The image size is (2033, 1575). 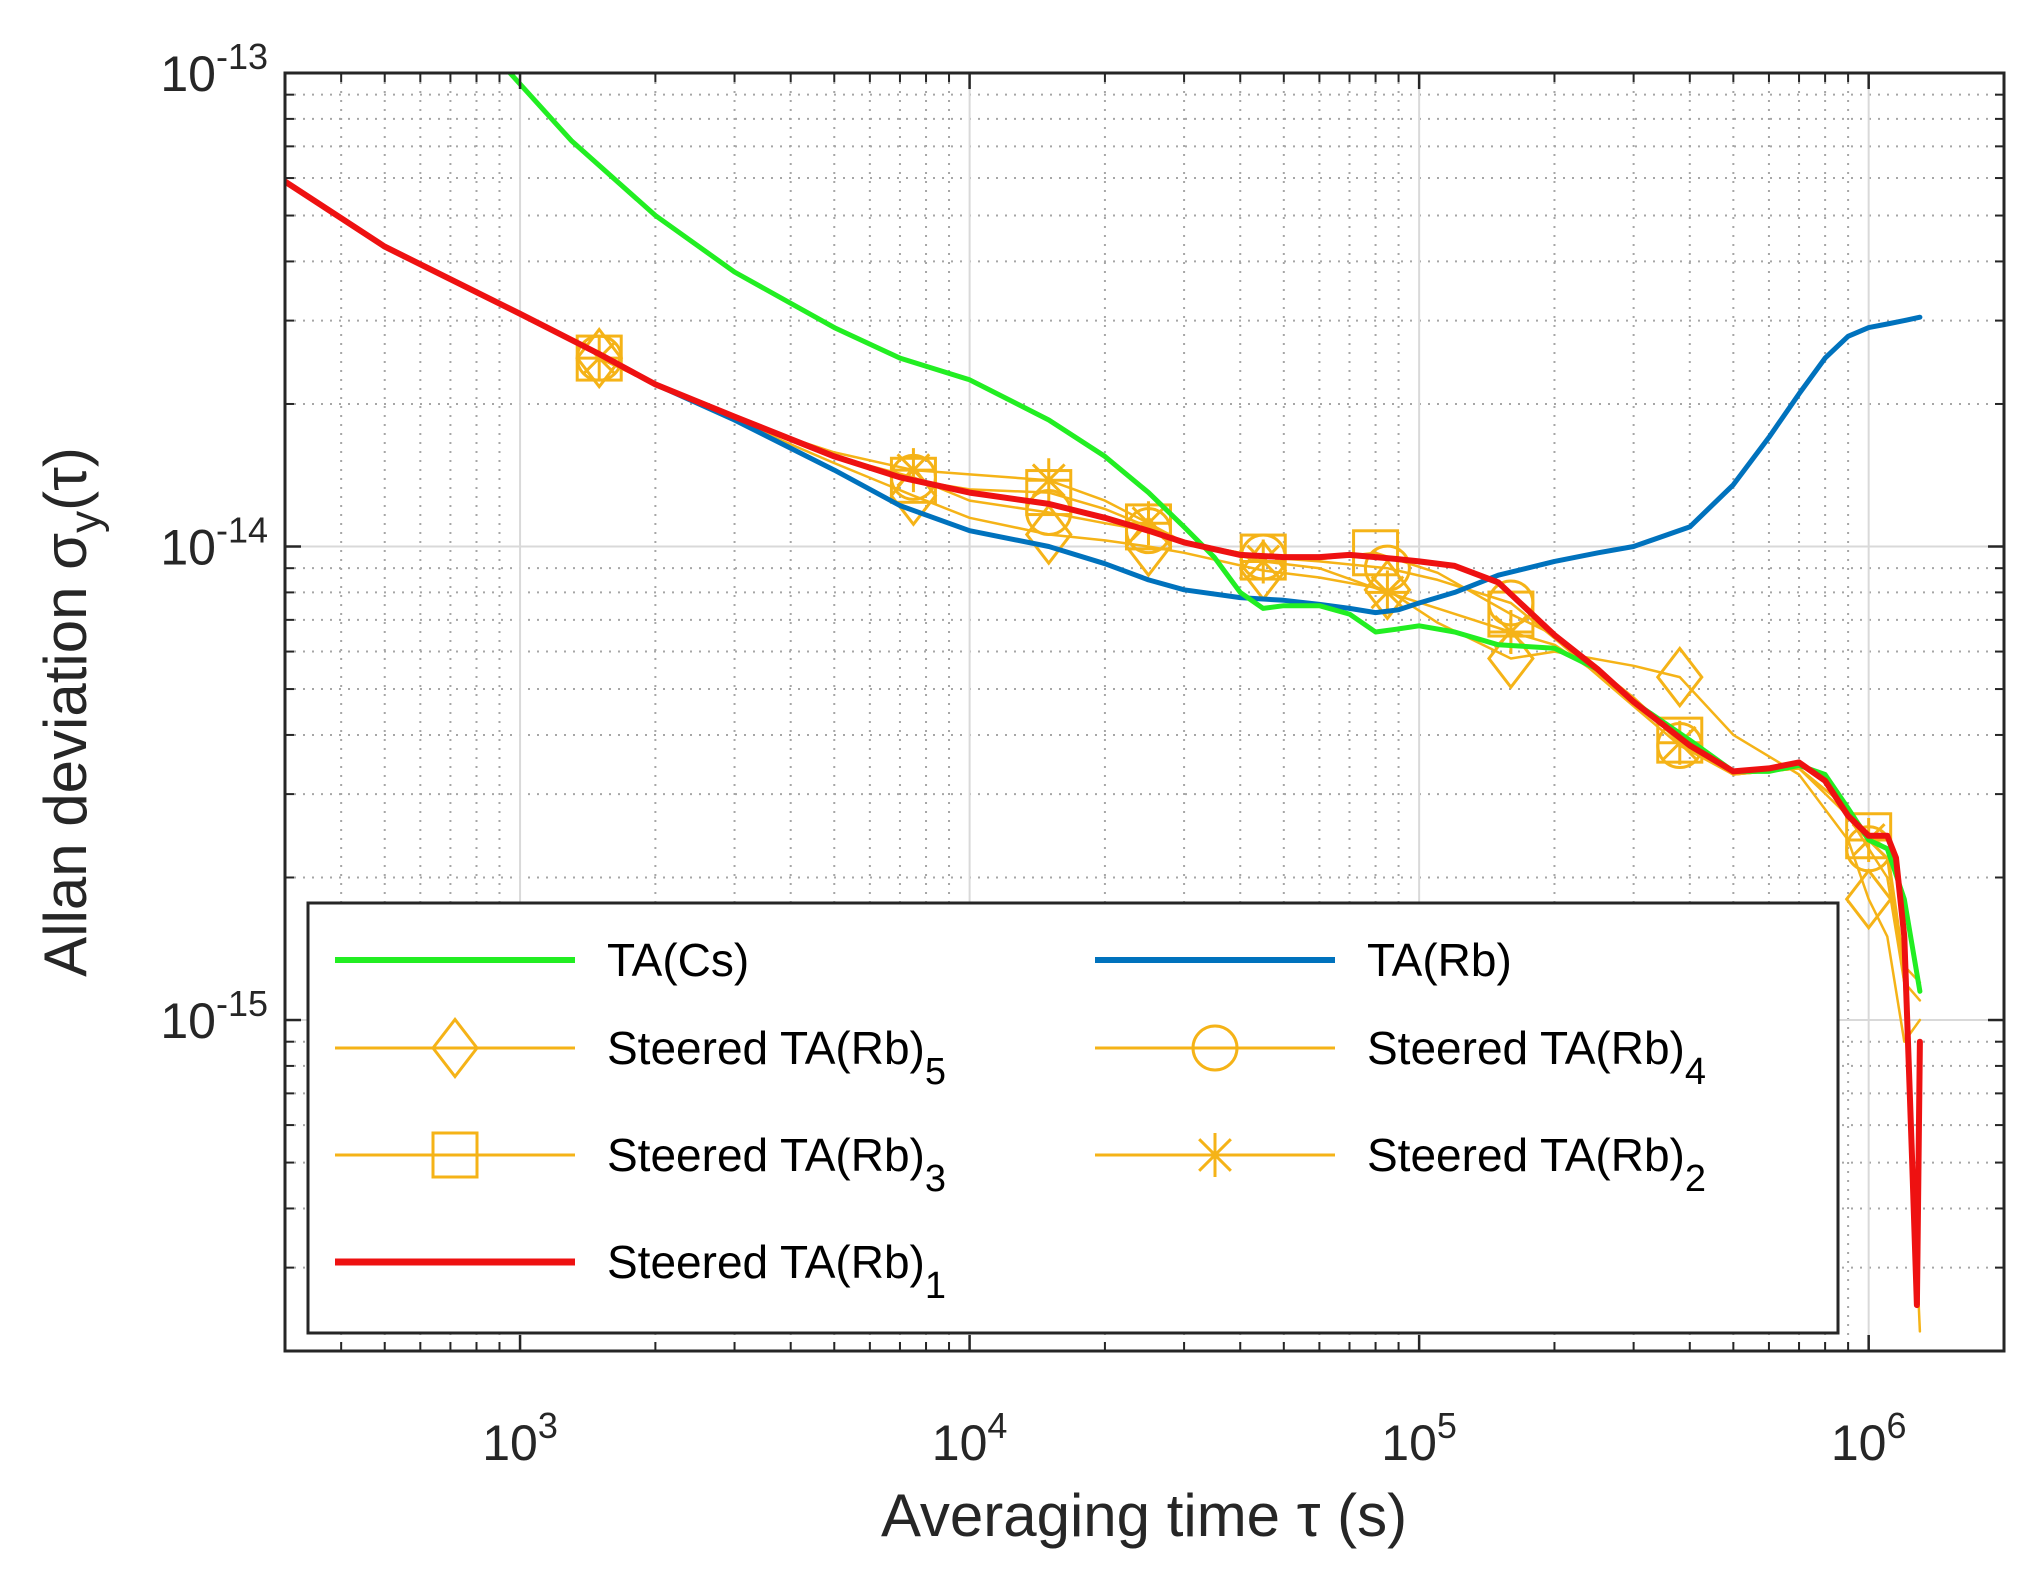 I want to click on legend-label: TA(Rb), so click(x=1439, y=960).